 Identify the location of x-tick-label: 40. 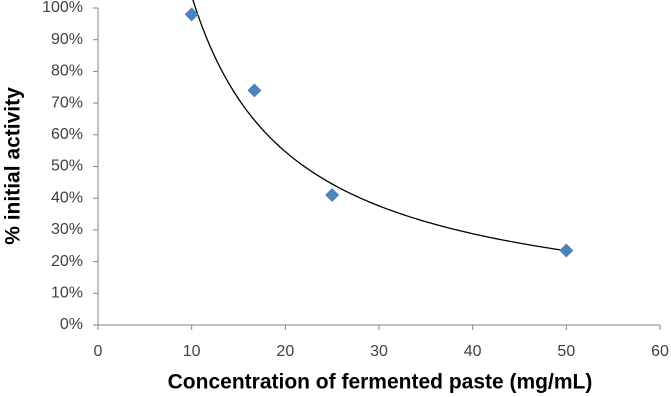
(473, 351).